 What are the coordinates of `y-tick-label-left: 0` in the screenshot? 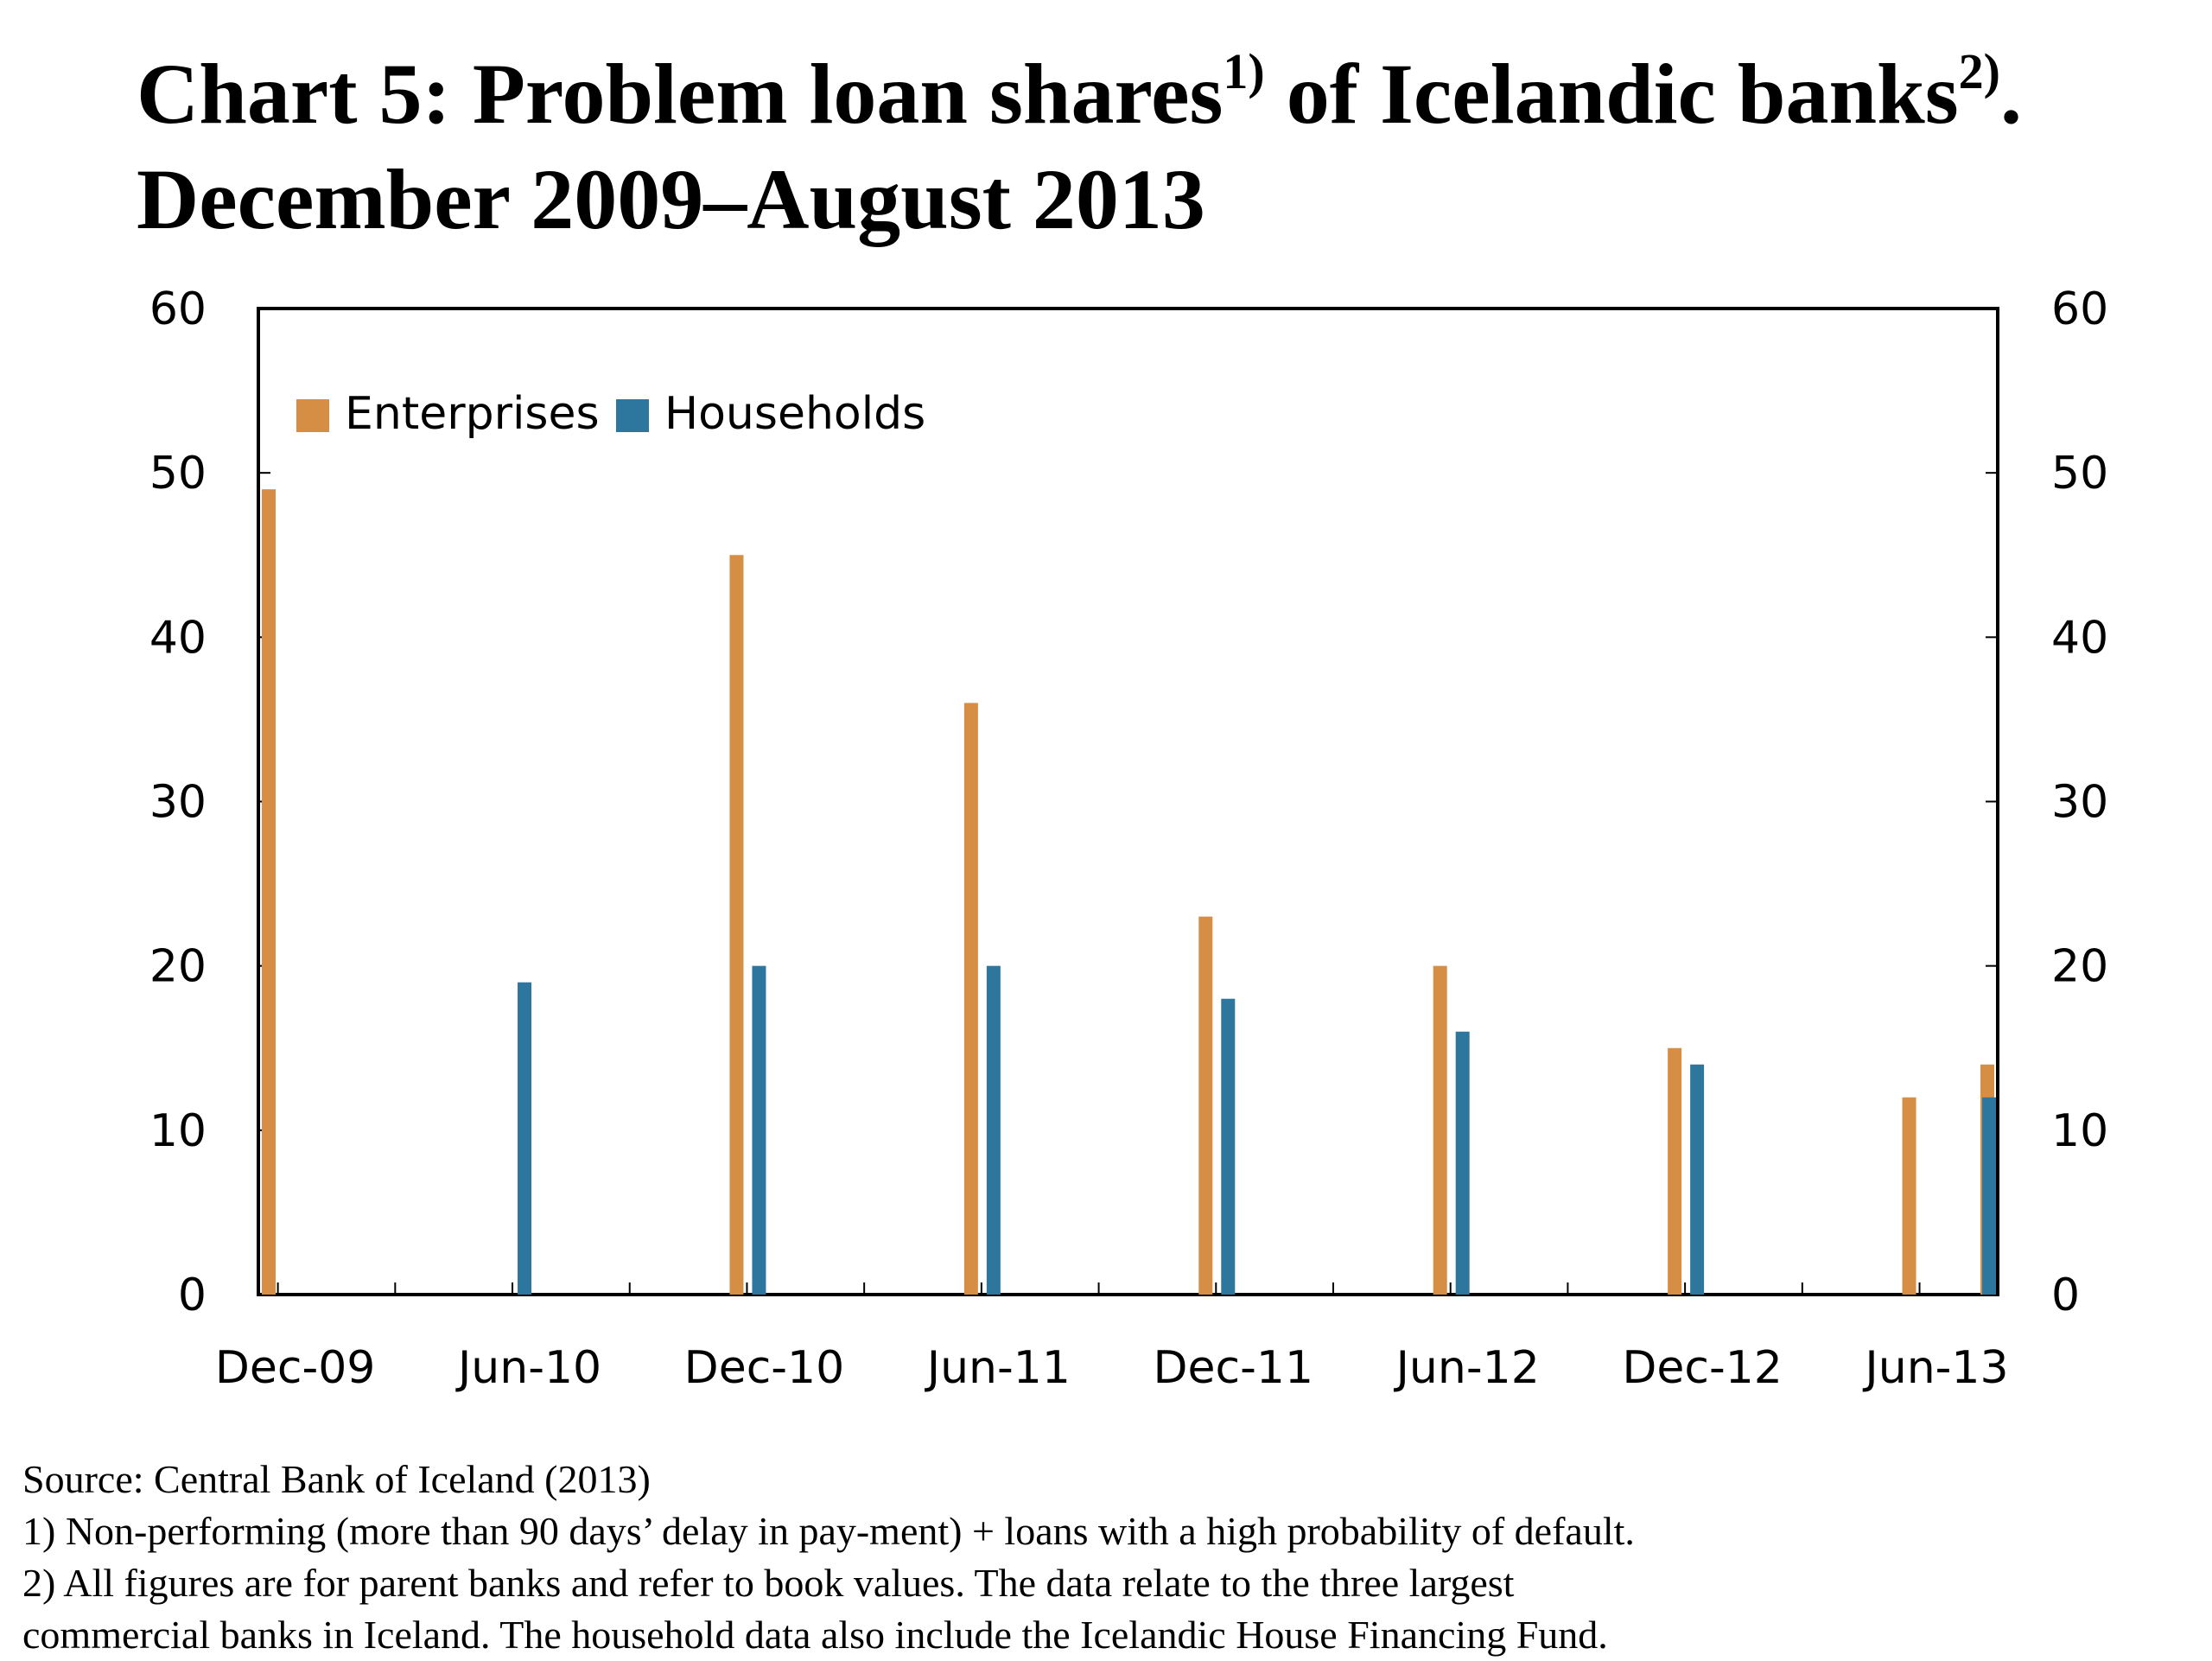 It's located at (192, 1295).